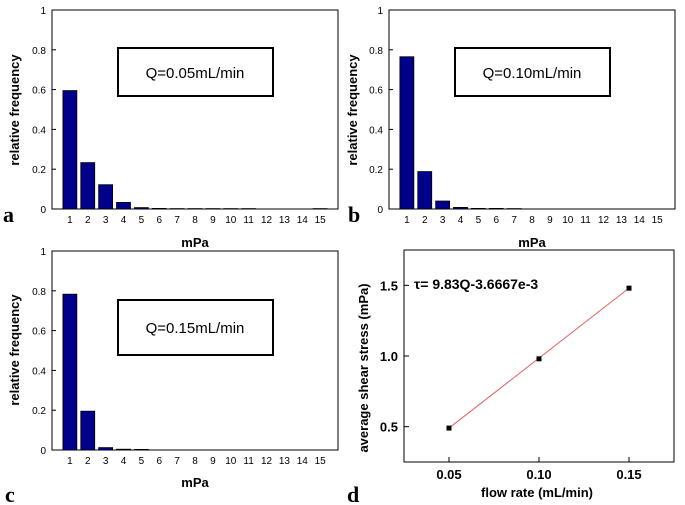 The width and height of the screenshot is (685, 505). Describe the element at coordinates (39, 292) in the screenshot. I see `panel-c-ytick-label: 0.8` at that location.